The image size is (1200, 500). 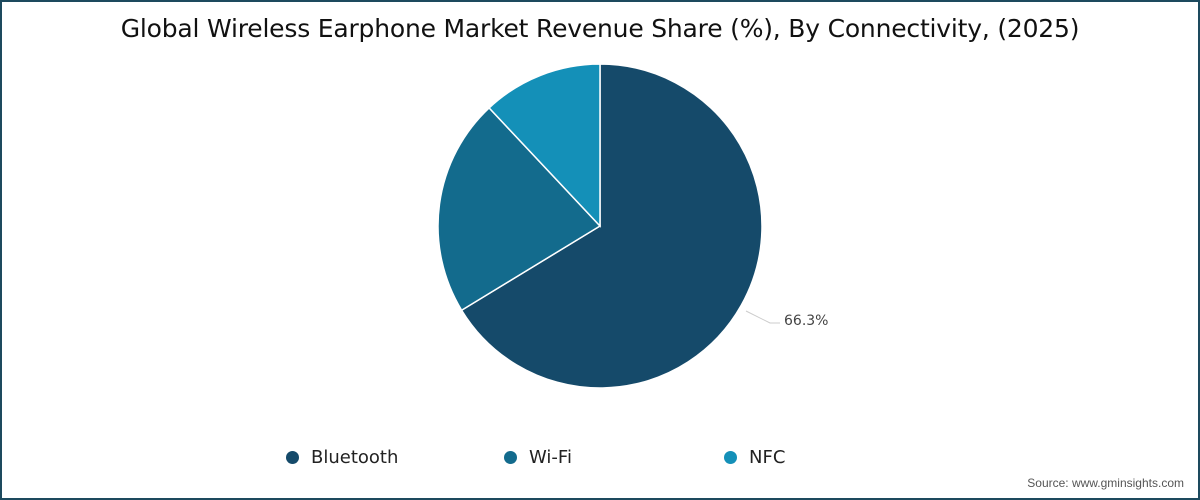 I want to click on legend-item-bluetooth: Bluetooth, so click(x=342, y=457).